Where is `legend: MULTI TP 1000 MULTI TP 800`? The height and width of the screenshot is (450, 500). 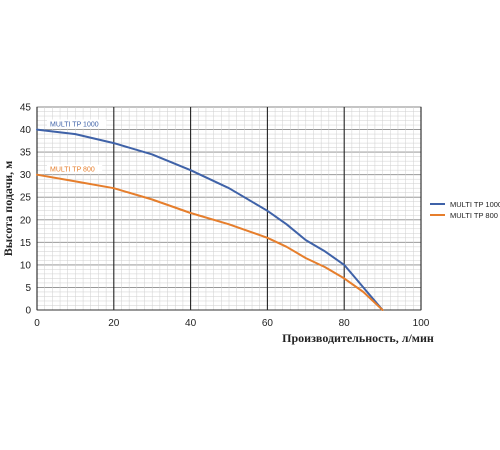 legend: MULTI TP 1000 MULTI TP 800 is located at coordinates (465, 210).